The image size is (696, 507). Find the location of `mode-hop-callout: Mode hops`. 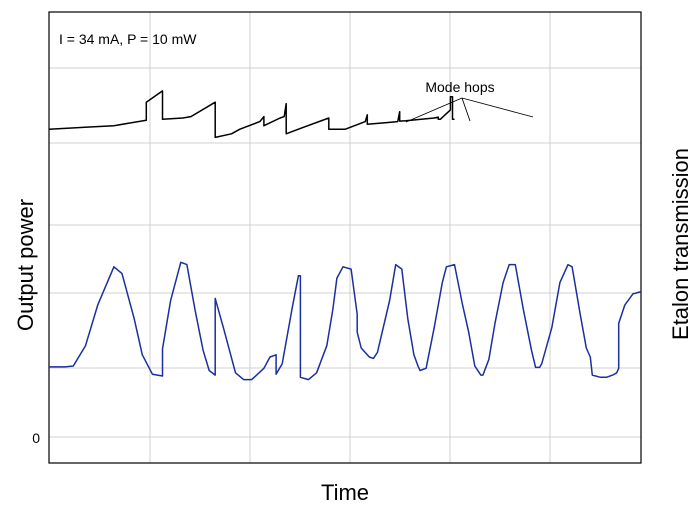

mode-hop-callout: Mode hops is located at coordinates (469, 101).